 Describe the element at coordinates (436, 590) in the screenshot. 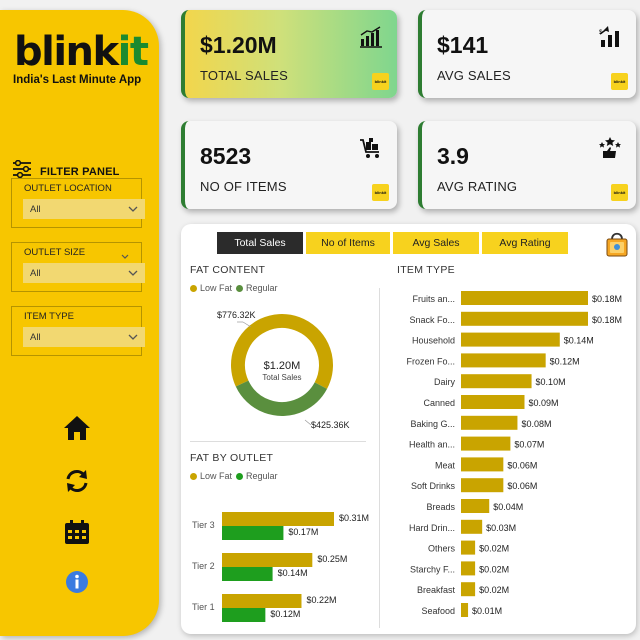

I see `item-type-label: Breakfast` at that location.